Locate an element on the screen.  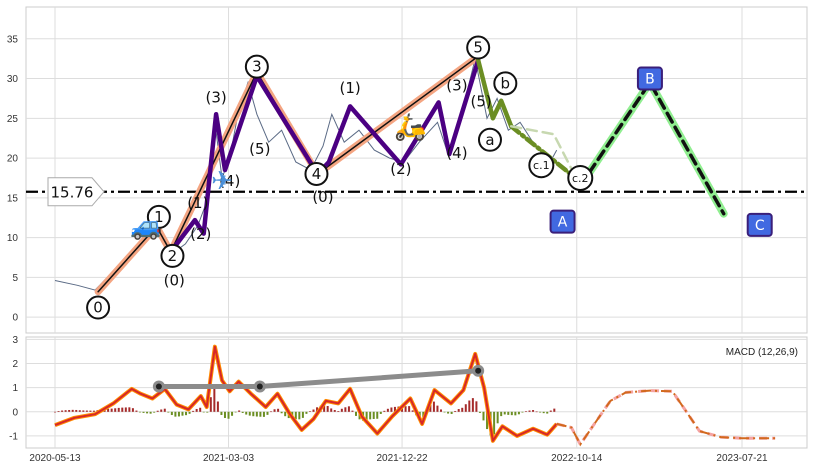
wave-circle-label: c.1 is located at coordinates (541, 165).